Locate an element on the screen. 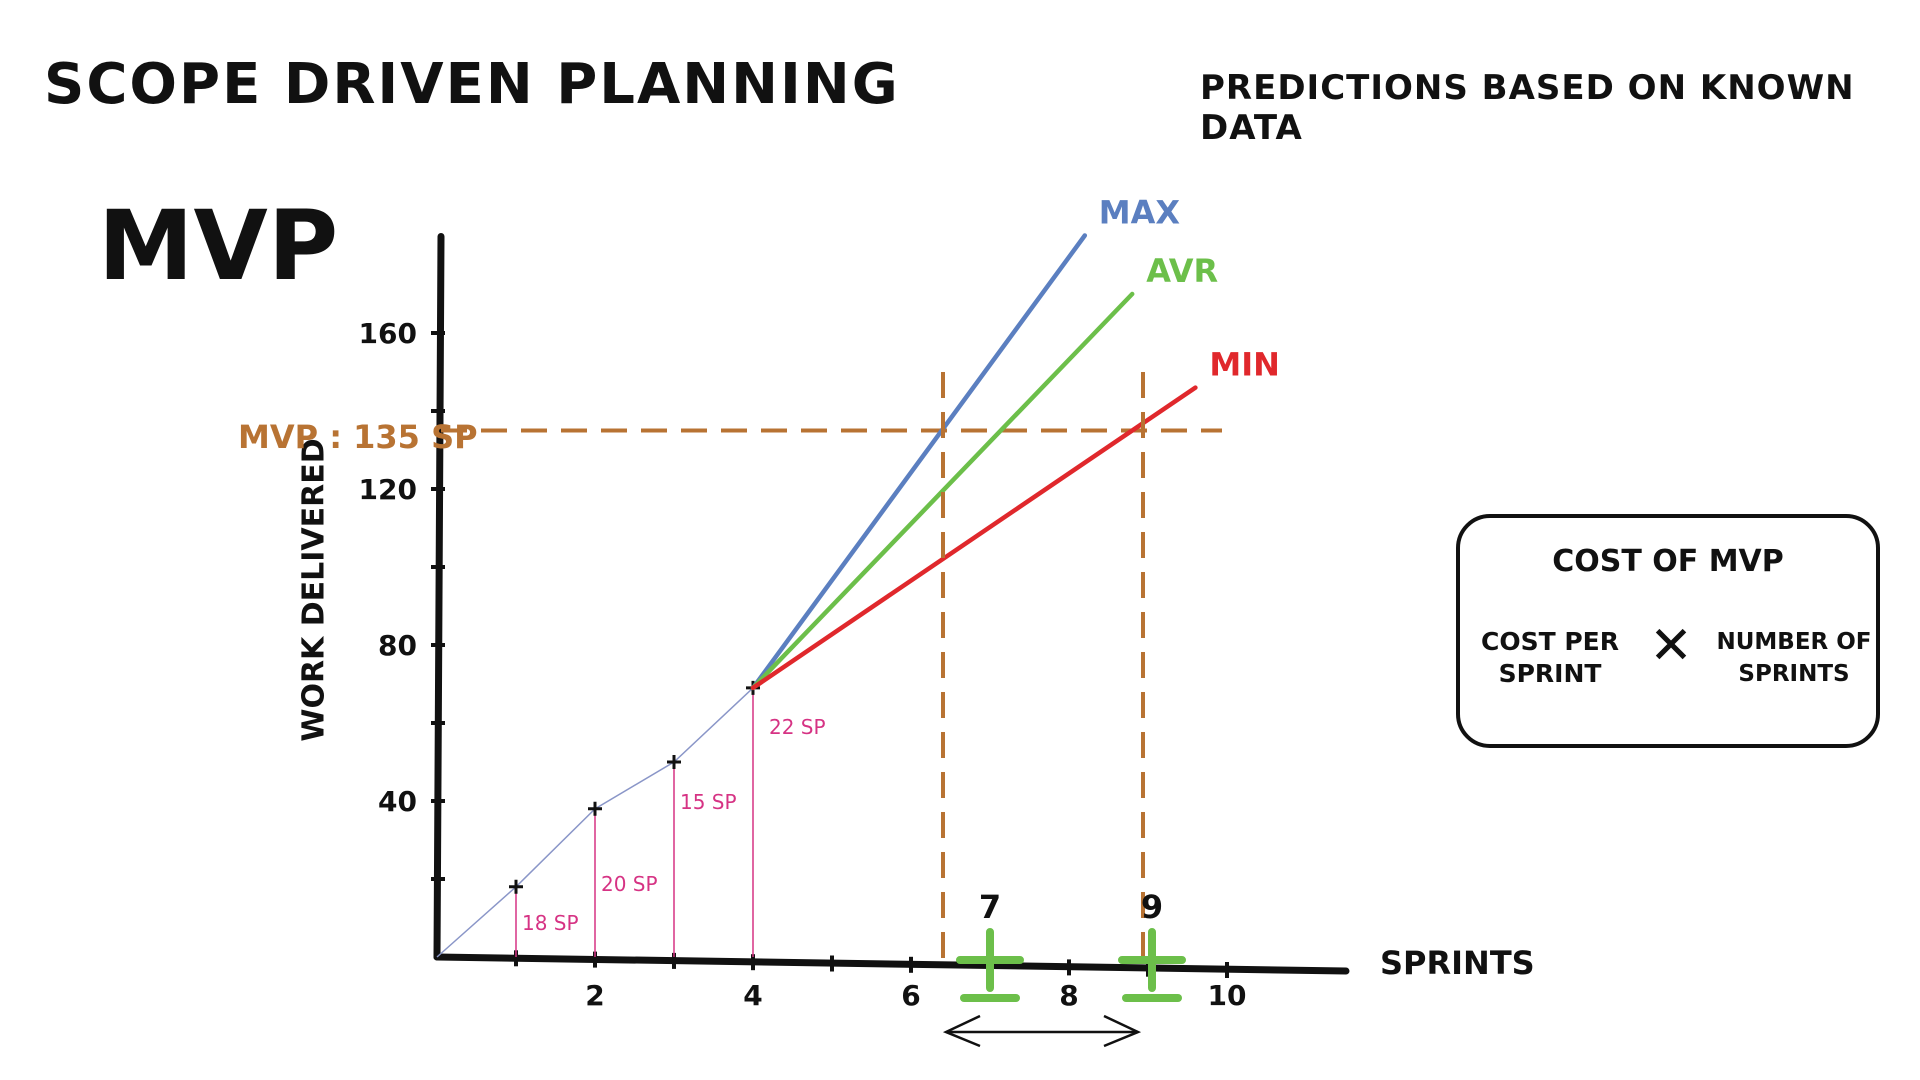 This screenshot has height=1080, width=1920. y-tick-label: 160 is located at coordinates (388, 333).